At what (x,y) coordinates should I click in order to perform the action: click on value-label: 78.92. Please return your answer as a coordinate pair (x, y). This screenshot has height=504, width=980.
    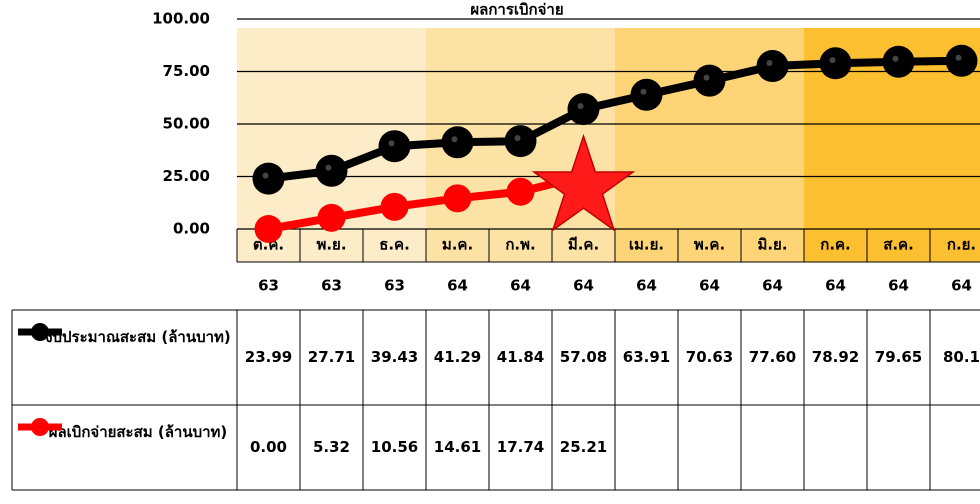
    Looking at the image, I should click on (835, 357).